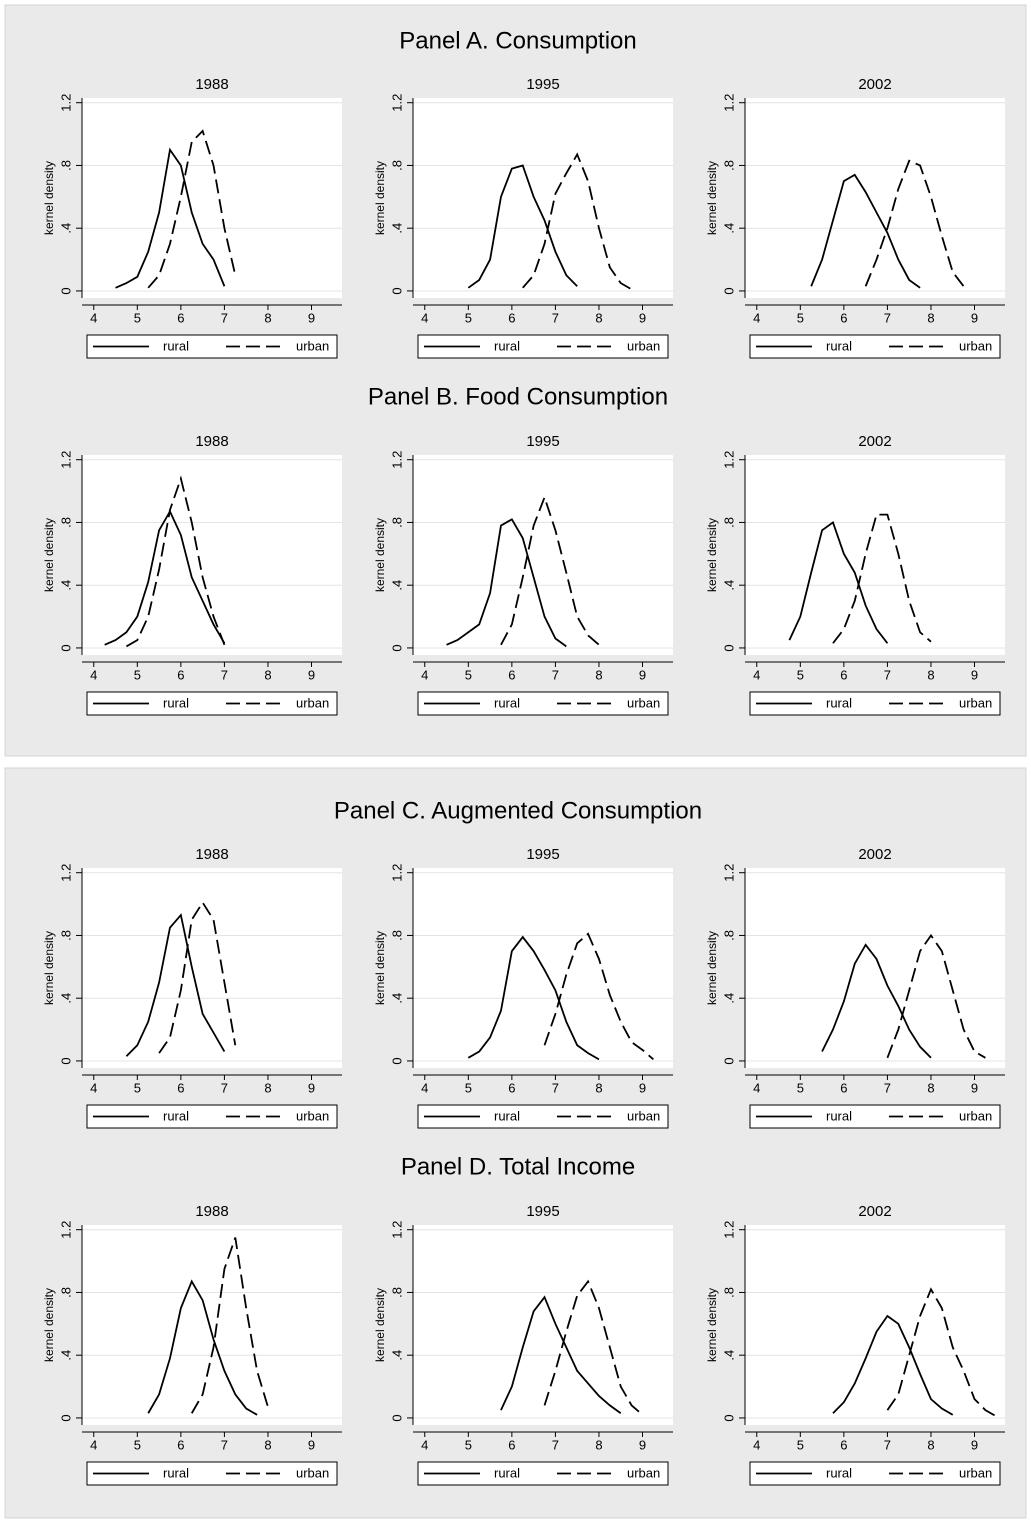 The width and height of the screenshot is (1031, 1527). Describe the element at coordinates (517, 40) in the screenshot. I see `panel-title: Panel A. Consumption` at that location.